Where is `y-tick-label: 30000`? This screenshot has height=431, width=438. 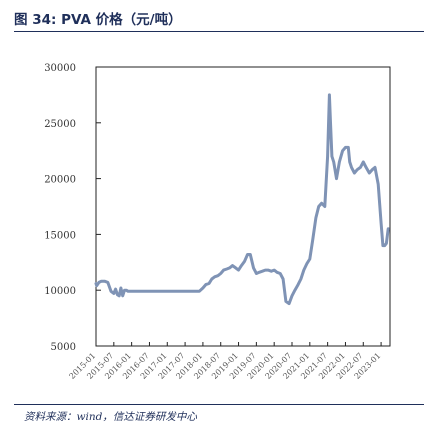
y-tick-label: 30000 is located at coordinates (60, 68).